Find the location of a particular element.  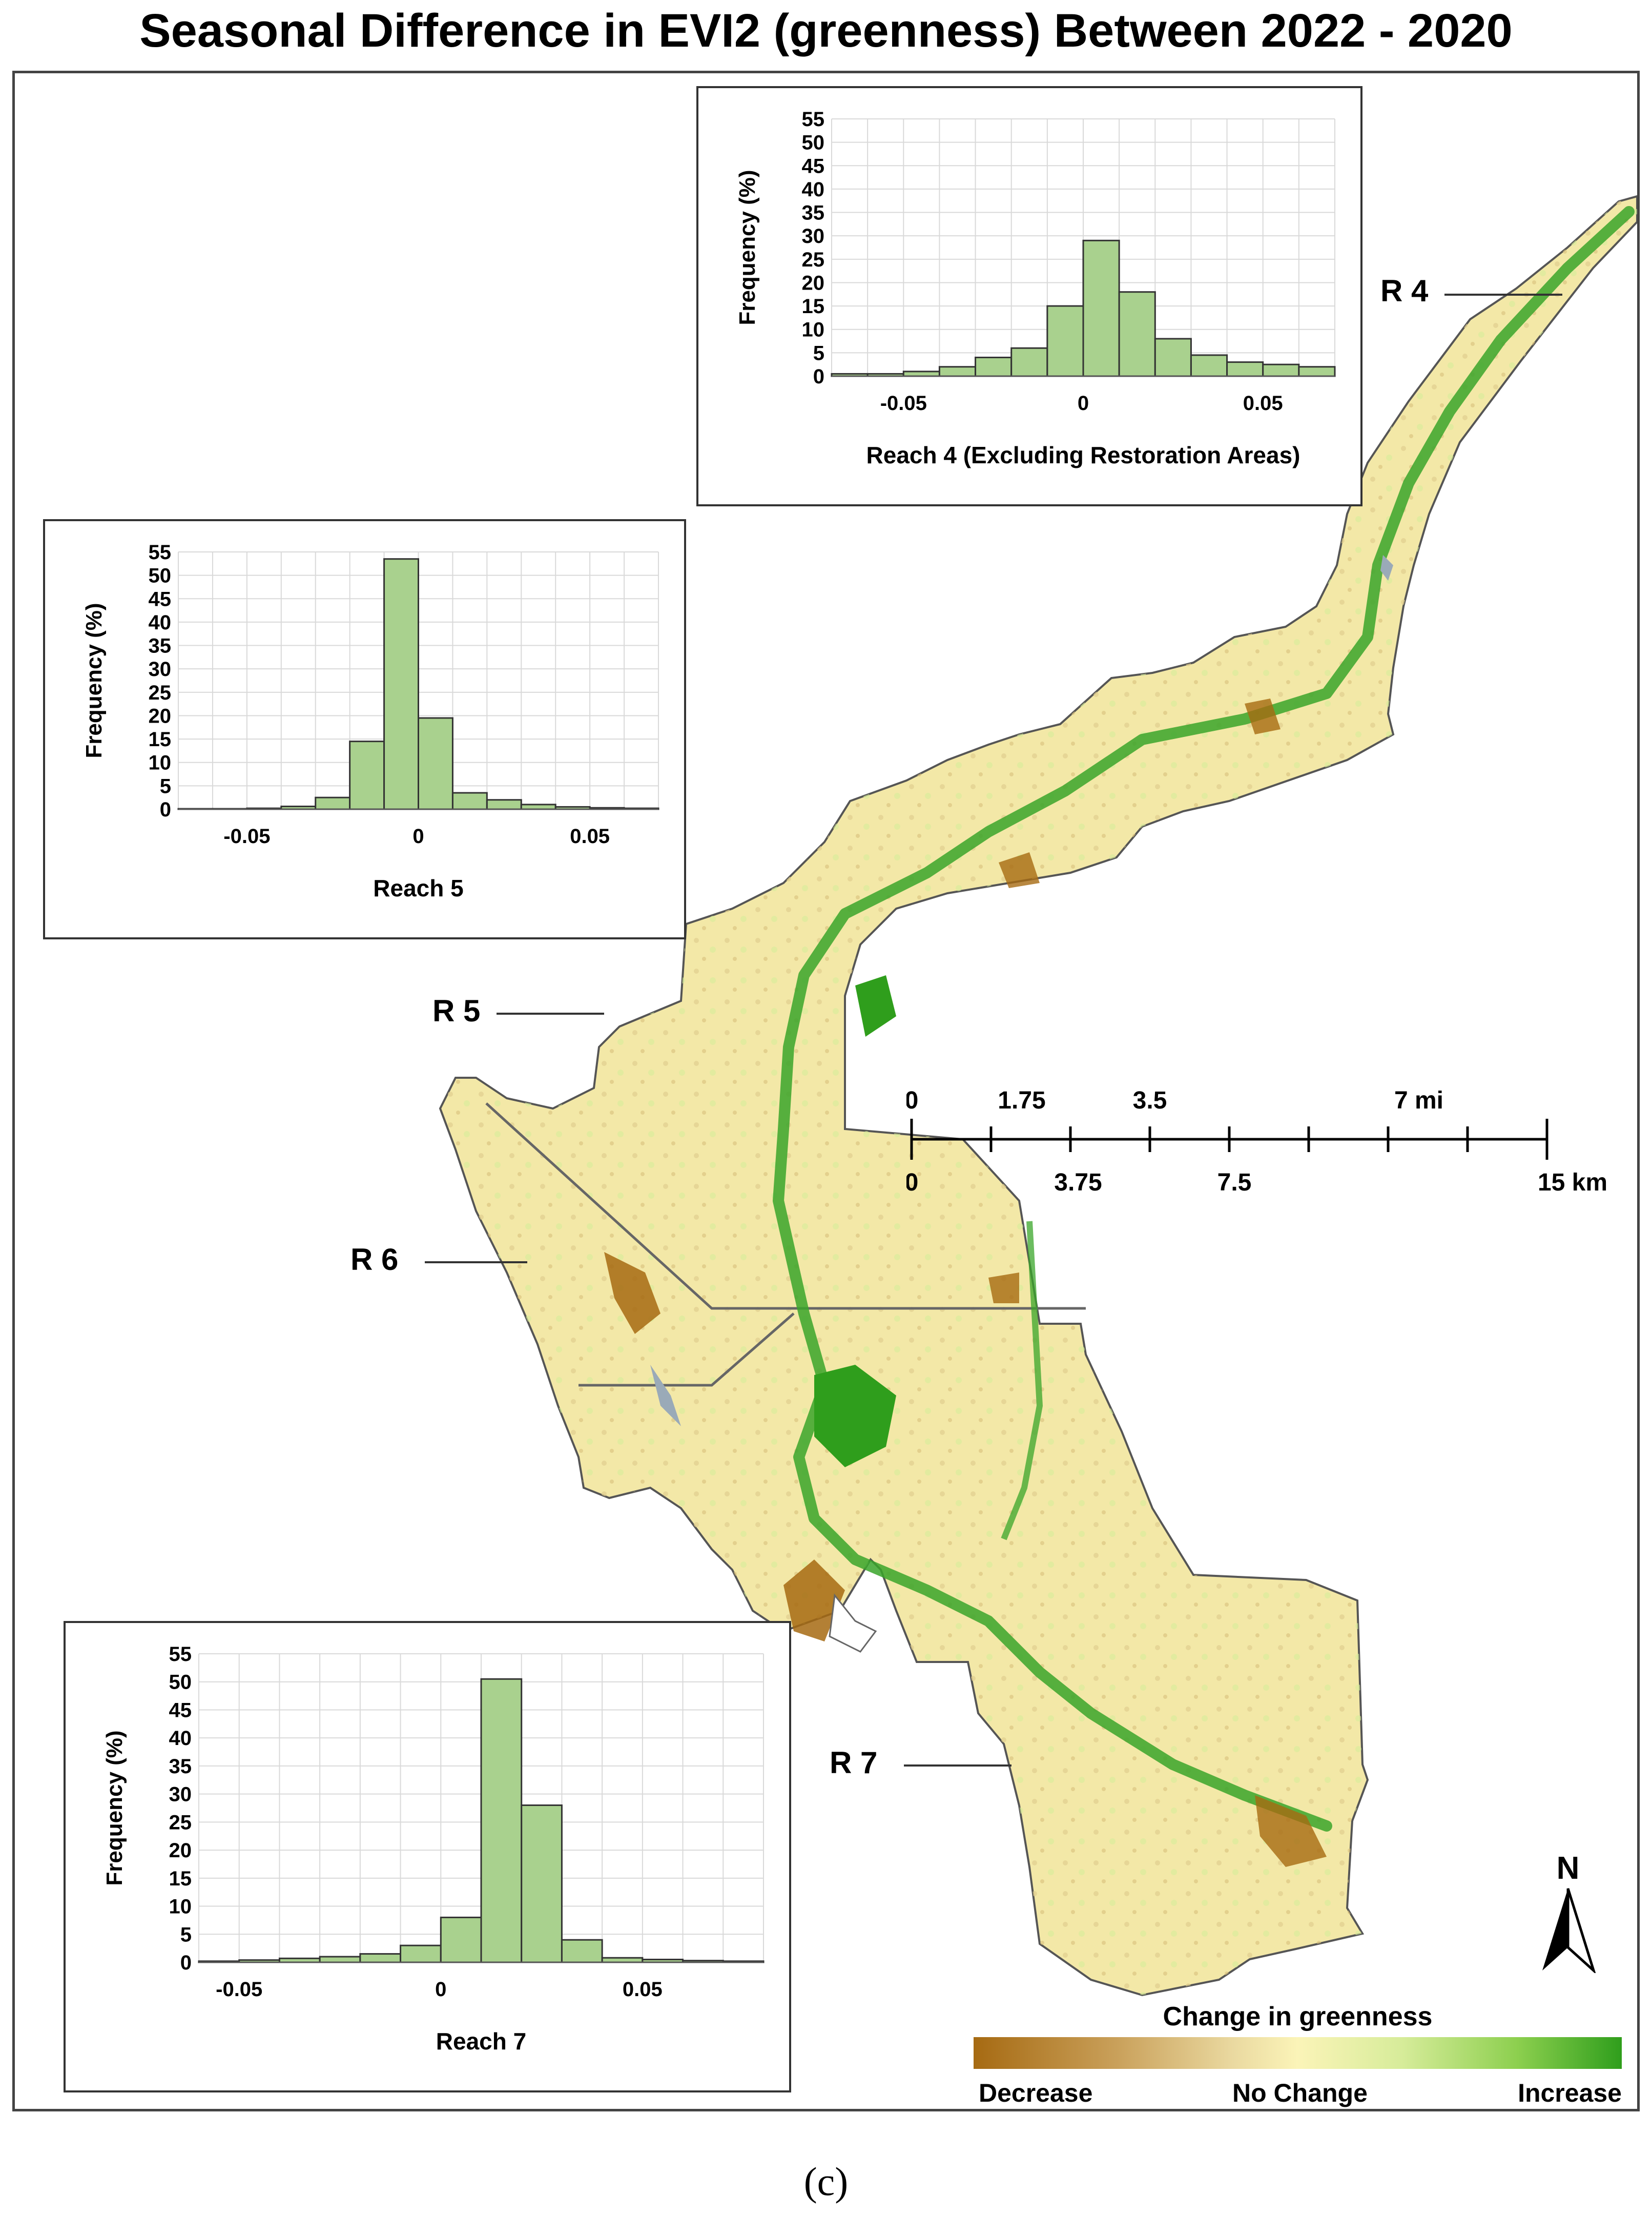

scale-bottom-label: 7.5 is located at coordinates (1234, 1182).